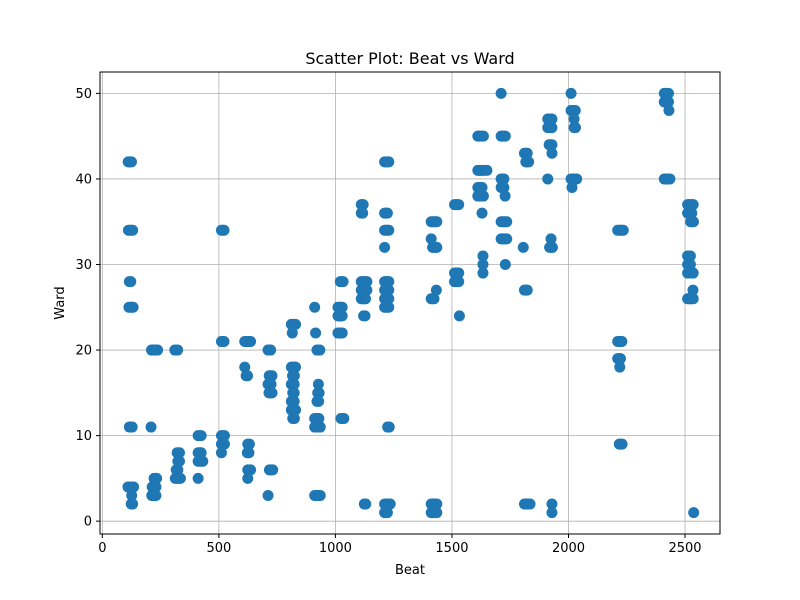  What do you see at coordinates (83, 179) in the screenshot?
I see `y-tick-label: 40` at bounding box center [83, 179].